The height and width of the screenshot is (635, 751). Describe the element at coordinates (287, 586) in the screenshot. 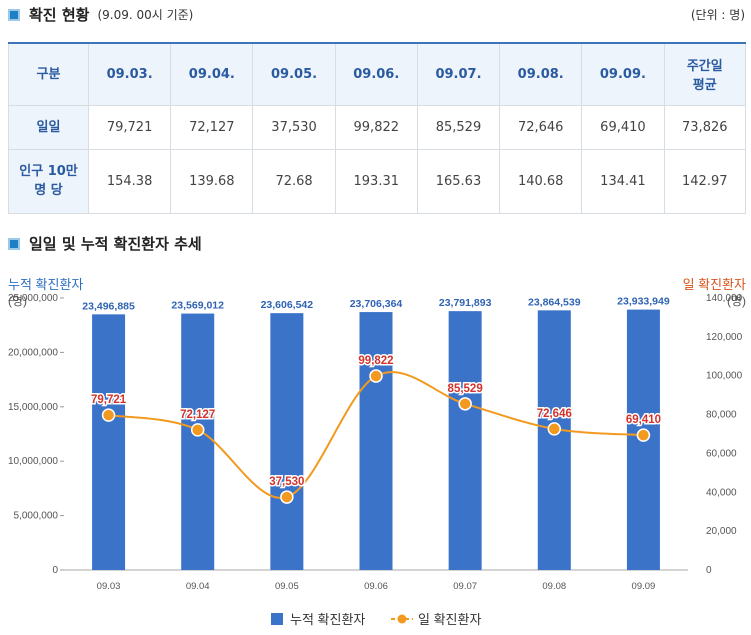

I see `x-tick-label: 09.05` at that location.